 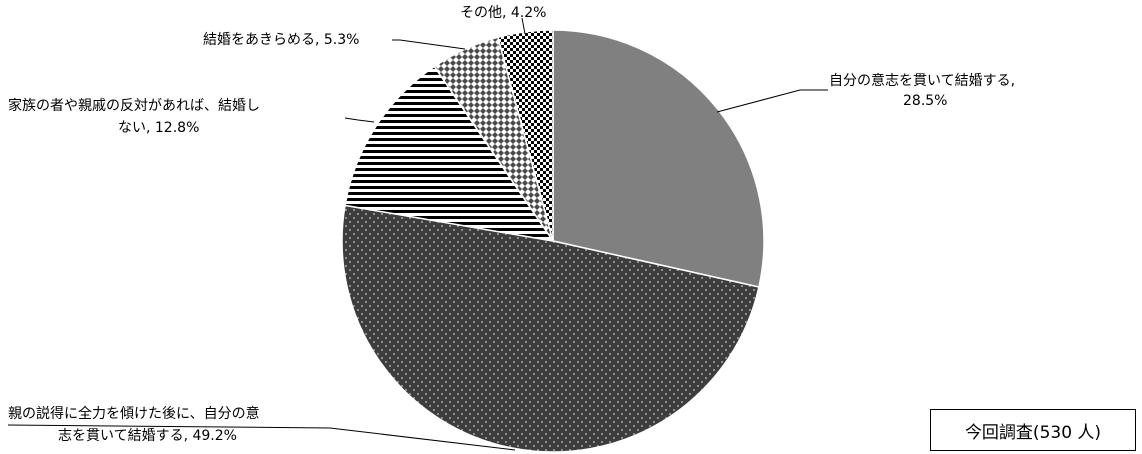 What do you see at coordinates (134, 105) in the screenshot?
I see `slice-label-3-line-1: 家族の者や親戚の反対があれば、結婚し` at bounding box center [134, 105].